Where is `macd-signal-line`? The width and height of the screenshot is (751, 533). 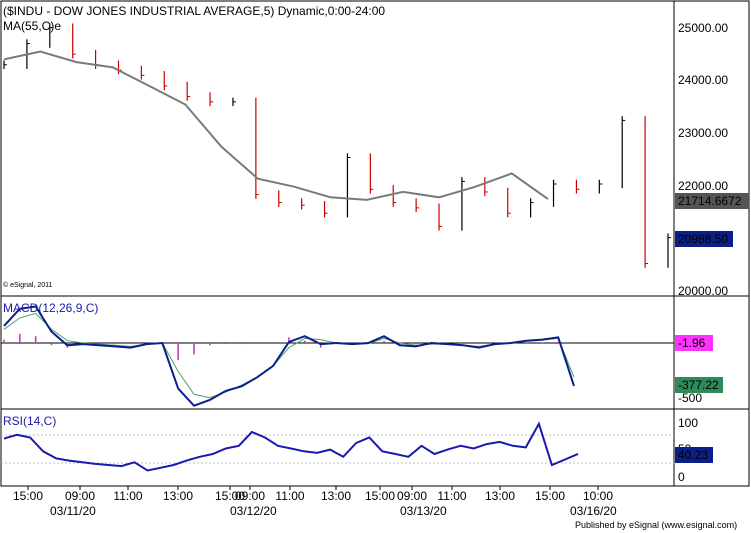 macd-signal-line is located at coordinates (289, 355).